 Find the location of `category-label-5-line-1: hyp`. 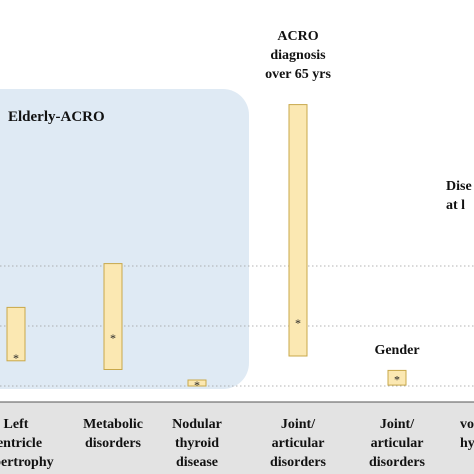

category-label-5-line-1: hyp is located at coordinates (467, 443).